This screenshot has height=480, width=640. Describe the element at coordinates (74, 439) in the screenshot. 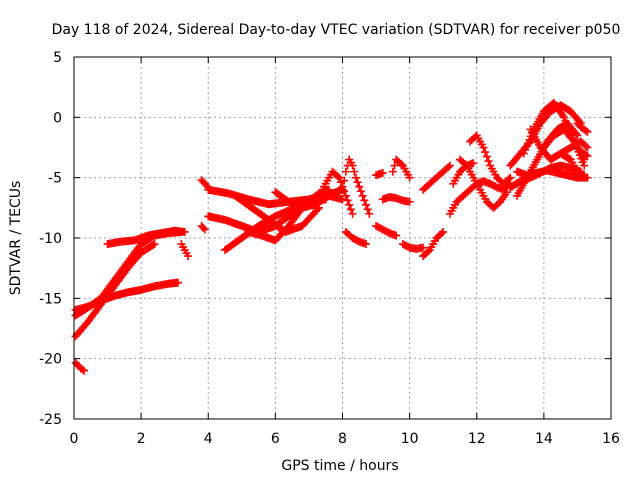

I see `x-tick-label: 0` at that location.